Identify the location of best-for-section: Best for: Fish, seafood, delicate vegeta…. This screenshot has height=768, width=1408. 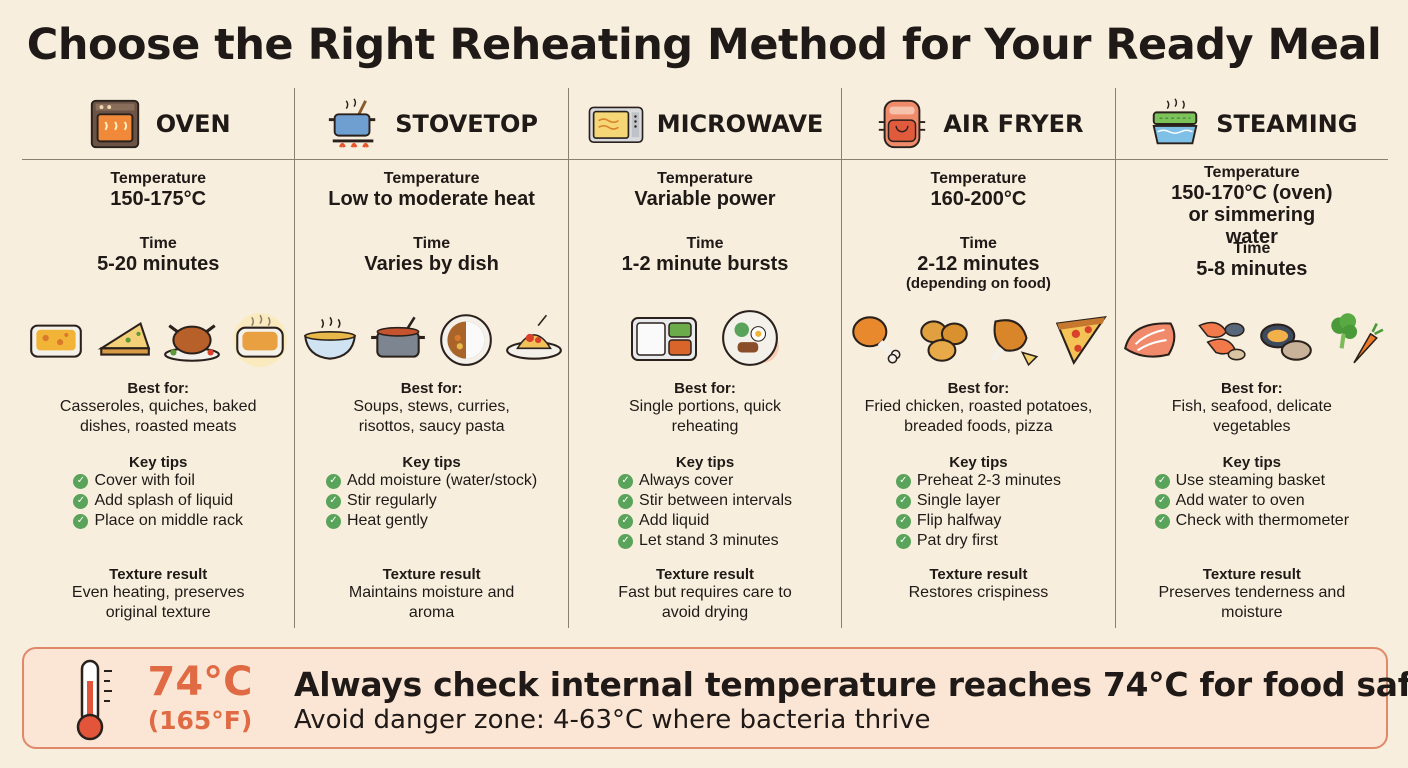
(1252, 408).